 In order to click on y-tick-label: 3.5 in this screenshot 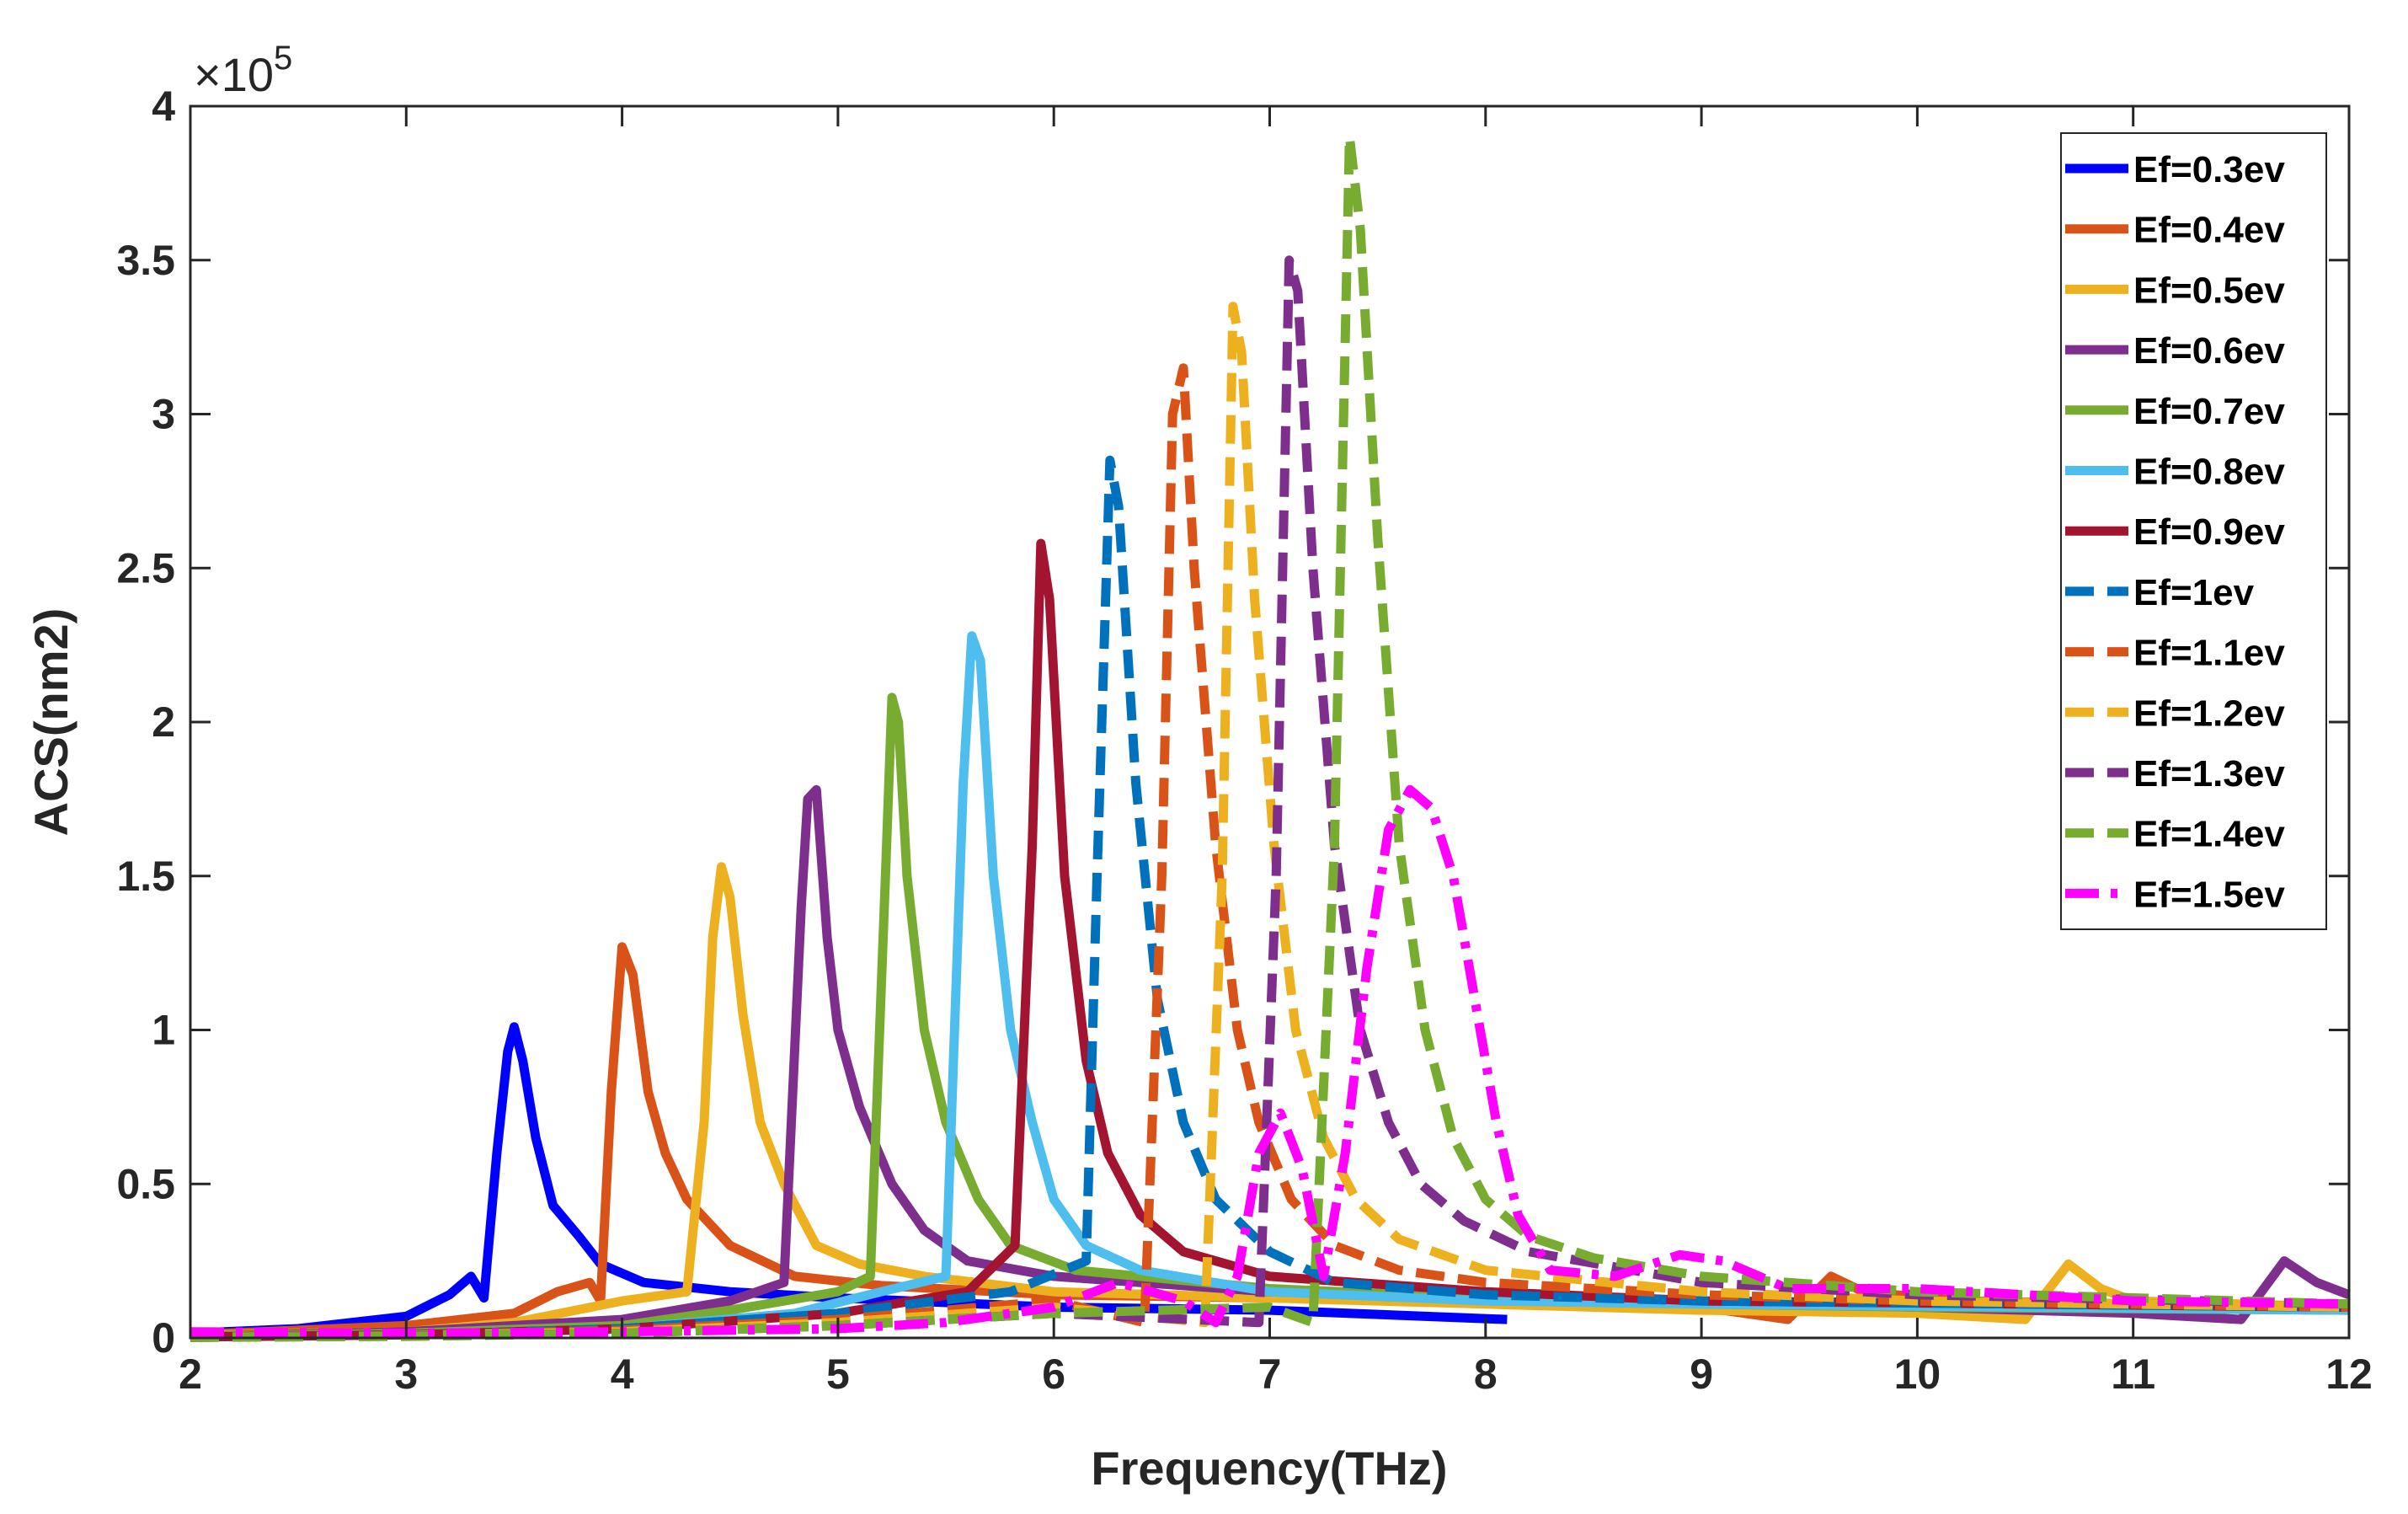, I will do `click(145, 260)`.